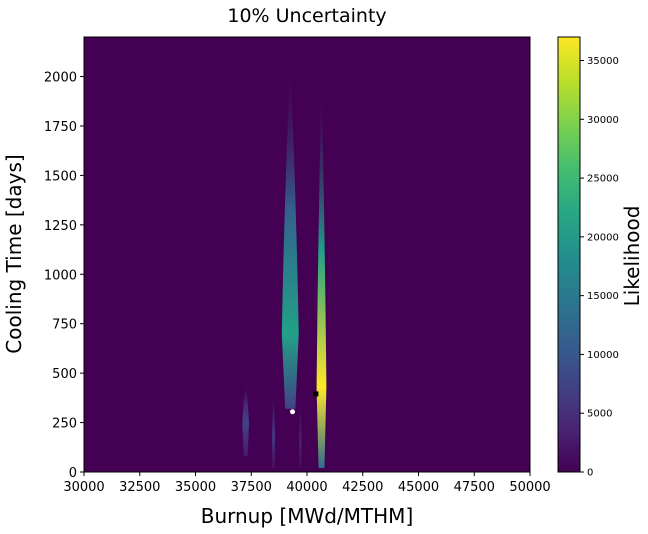 The height and width of the screenshot is (534, 648). I want to click on chart-title: 10% Uncertainty, so click(306, 16).